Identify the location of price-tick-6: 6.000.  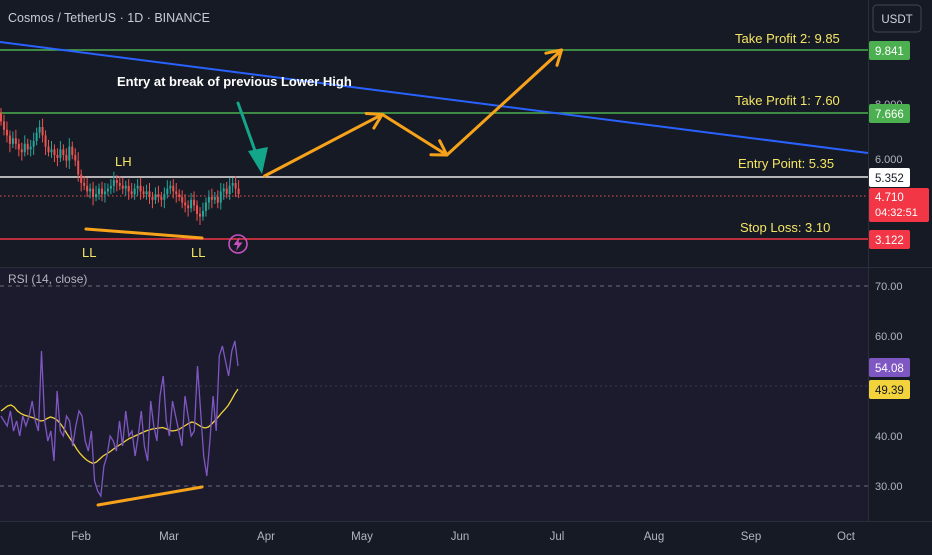
(889, 160).